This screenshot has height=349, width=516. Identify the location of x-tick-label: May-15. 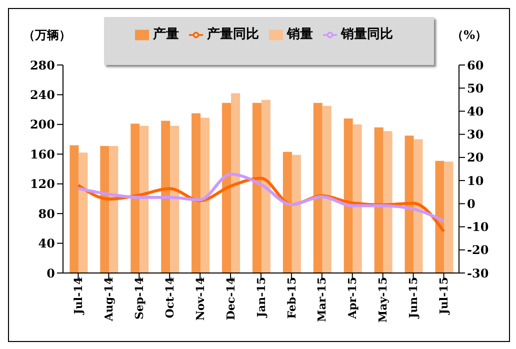
(383, 300).